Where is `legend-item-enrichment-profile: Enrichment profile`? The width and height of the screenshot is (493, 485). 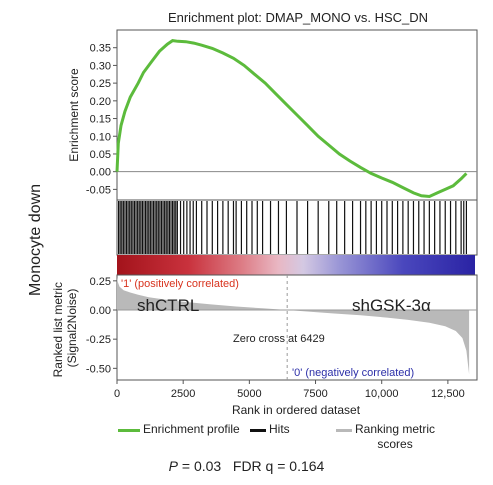
legend-item-enrichment-profile: Enrichment profile is located at coordinates (179, 429).